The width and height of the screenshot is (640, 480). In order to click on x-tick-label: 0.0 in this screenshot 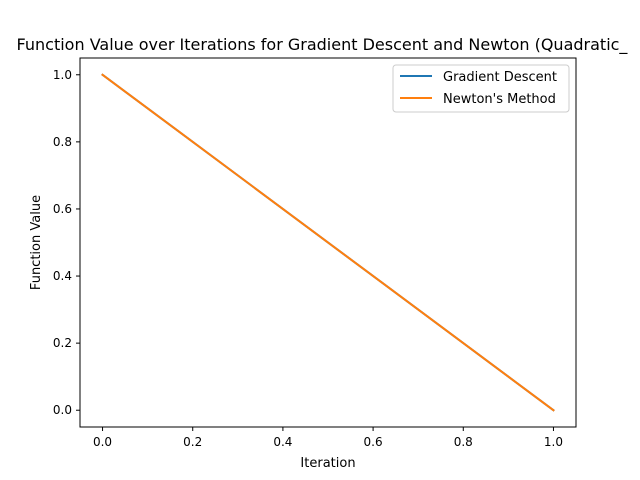, I will do `click(102, 442)`.